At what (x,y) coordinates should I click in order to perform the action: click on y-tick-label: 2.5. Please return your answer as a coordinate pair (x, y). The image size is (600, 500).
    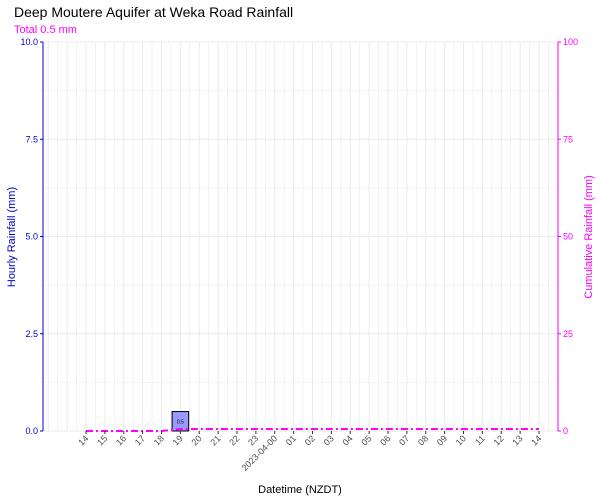
    Looking at the image, I should click on (31, 334).